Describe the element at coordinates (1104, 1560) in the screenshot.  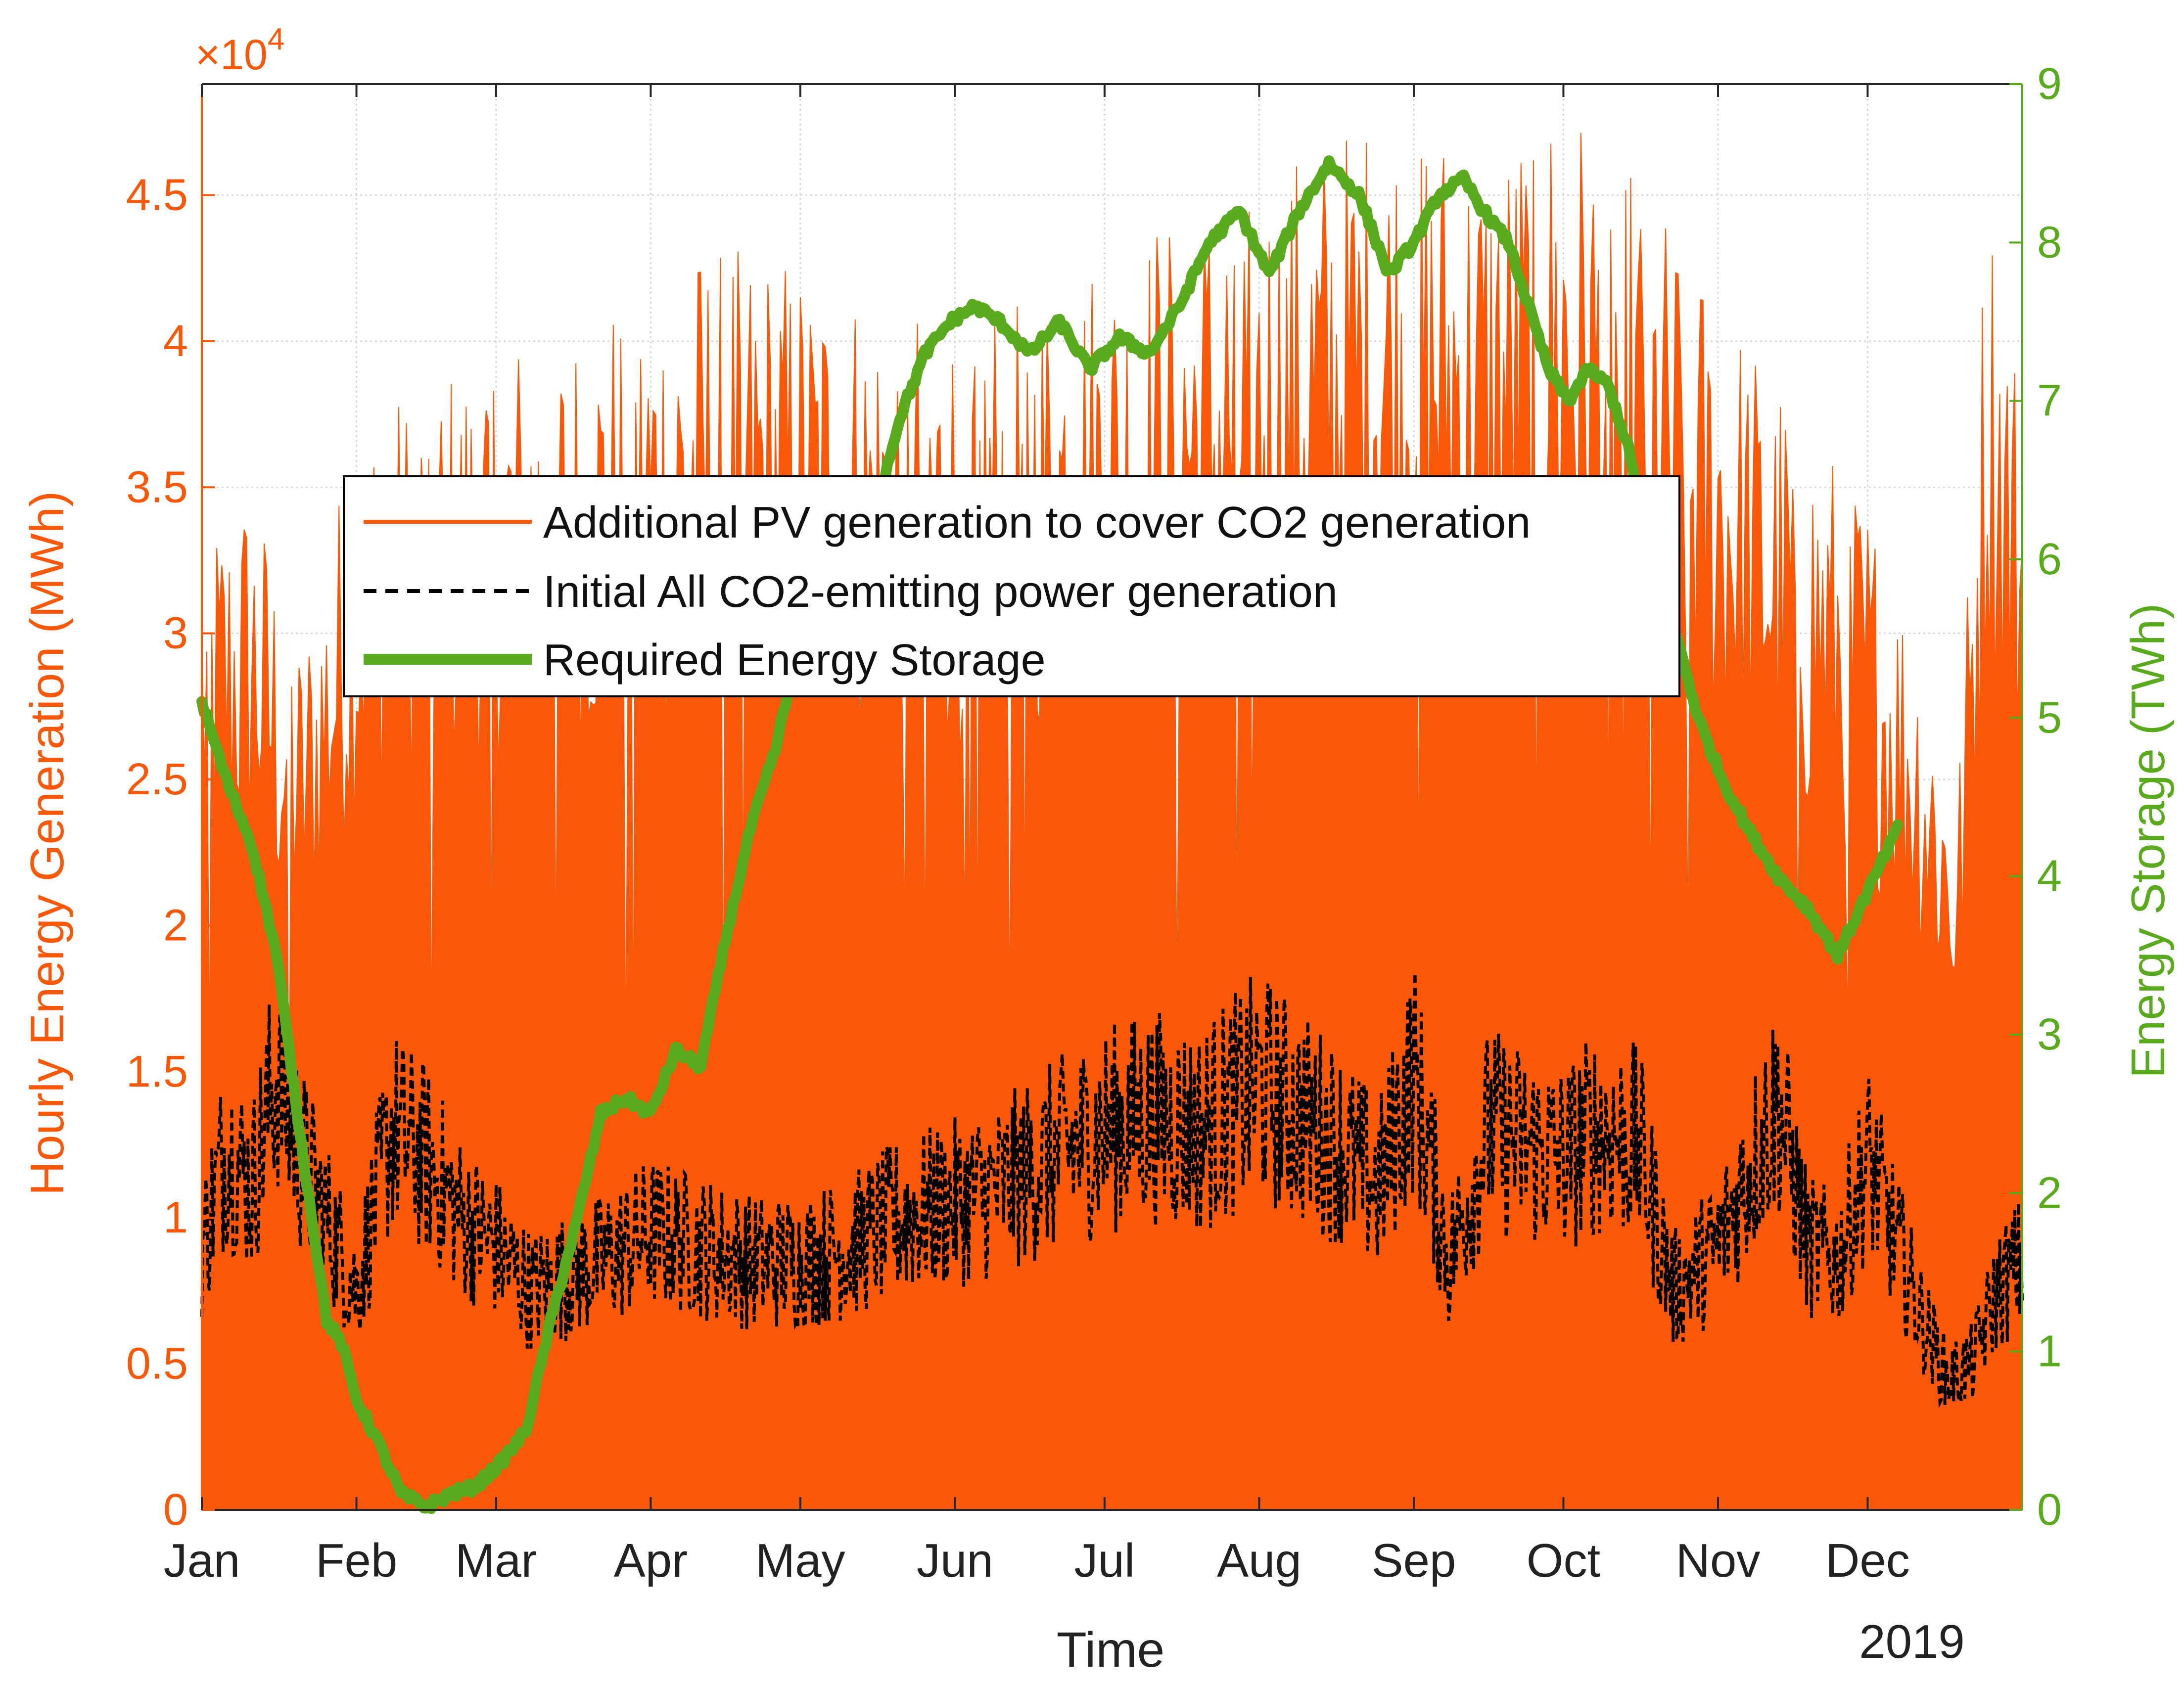
I see `x-tick-label-jul: Jul` at that location.